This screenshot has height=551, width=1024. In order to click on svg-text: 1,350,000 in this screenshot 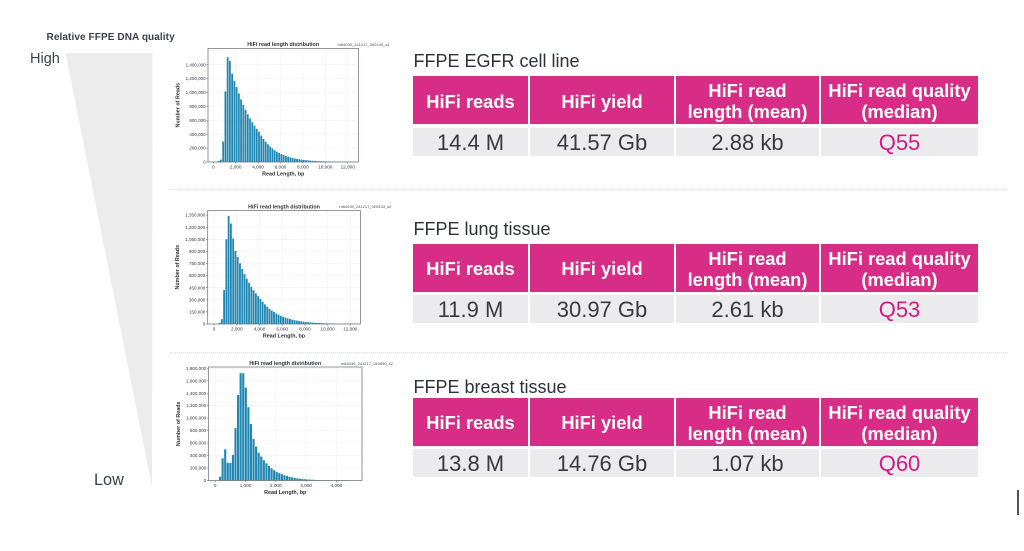, I will do `click(195, 215)`.